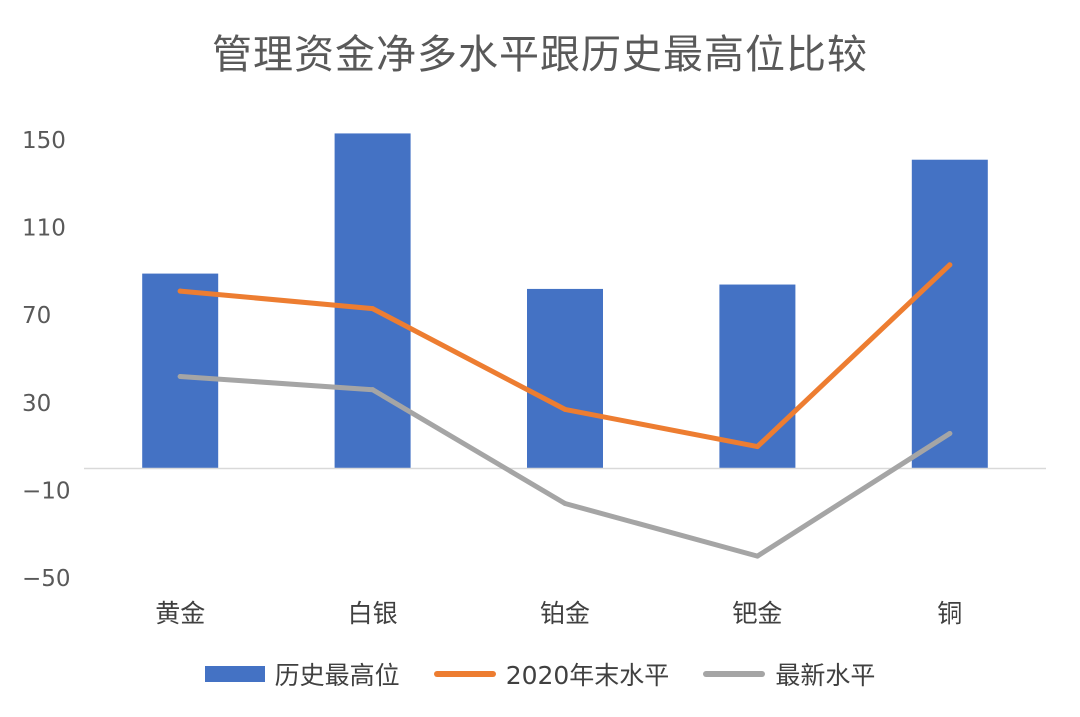 This screenshot has width=1080, height=717. I want to click on y-tick-label: 30, so click(36, 404).